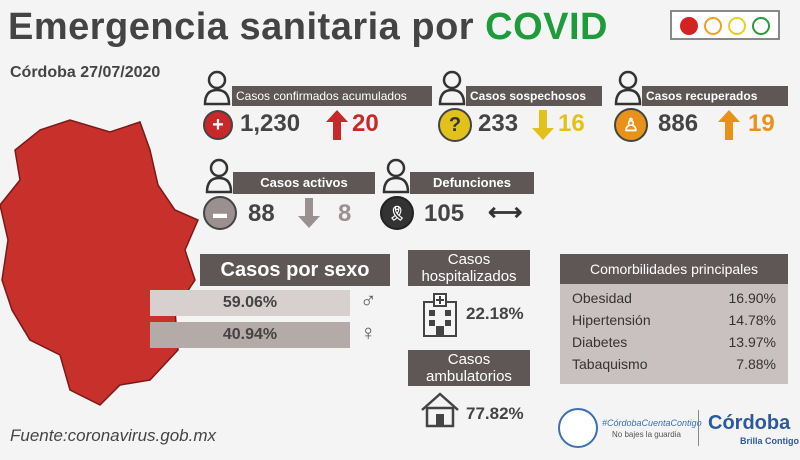  I want to click on recuperados-label: Casos recuperados, so click(715, 96).